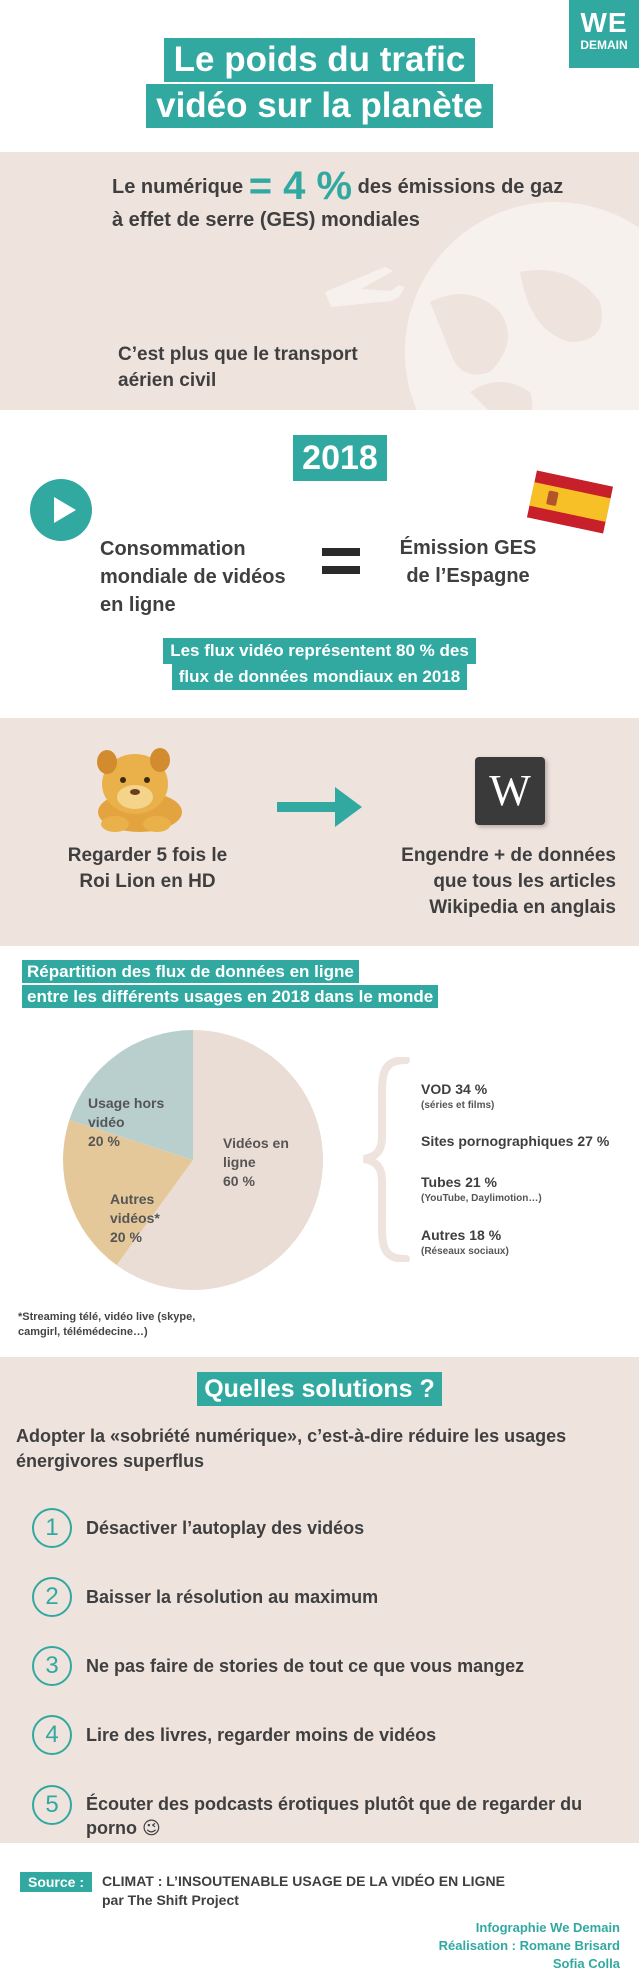 The height and width of the screenshot is (1986, 639). I want to click on wikipedia-logo-icon: W, so click(510, 791).